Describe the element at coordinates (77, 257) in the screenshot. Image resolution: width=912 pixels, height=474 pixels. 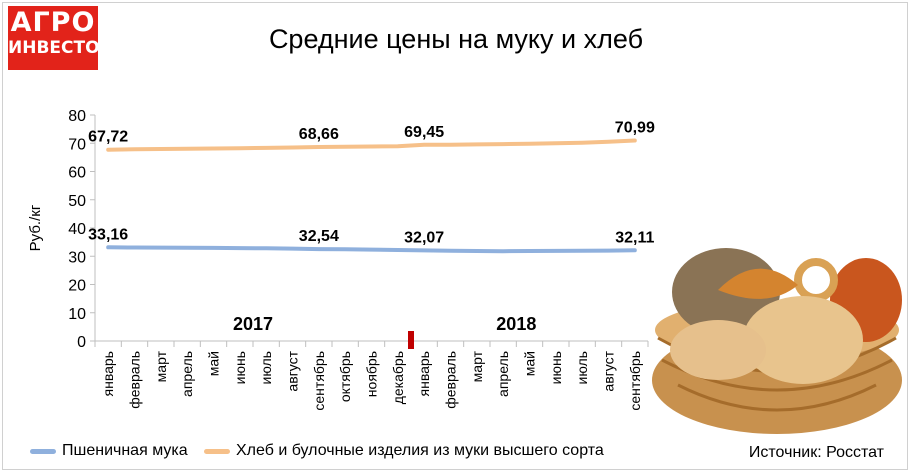
I see `y-tick-label: 30` at that location.